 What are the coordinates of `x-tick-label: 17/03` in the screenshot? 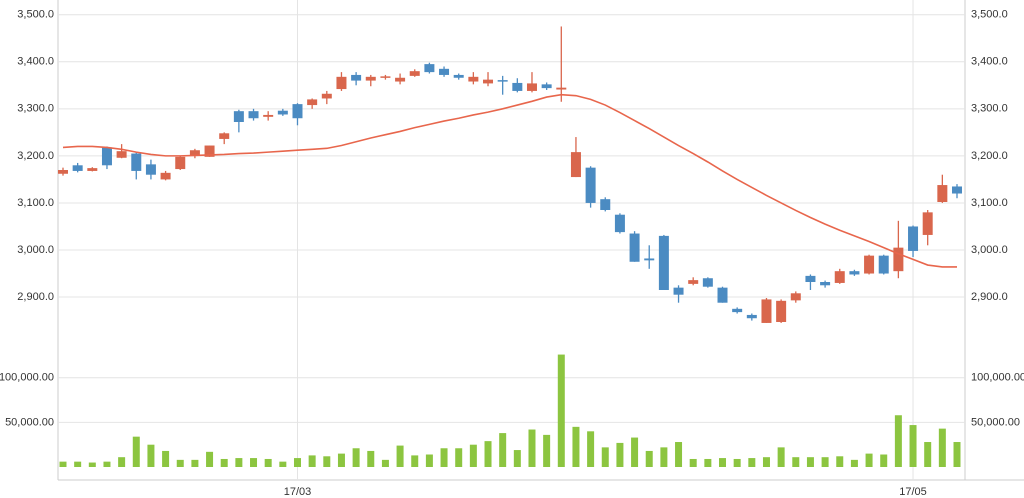 It's located at (298, 492).